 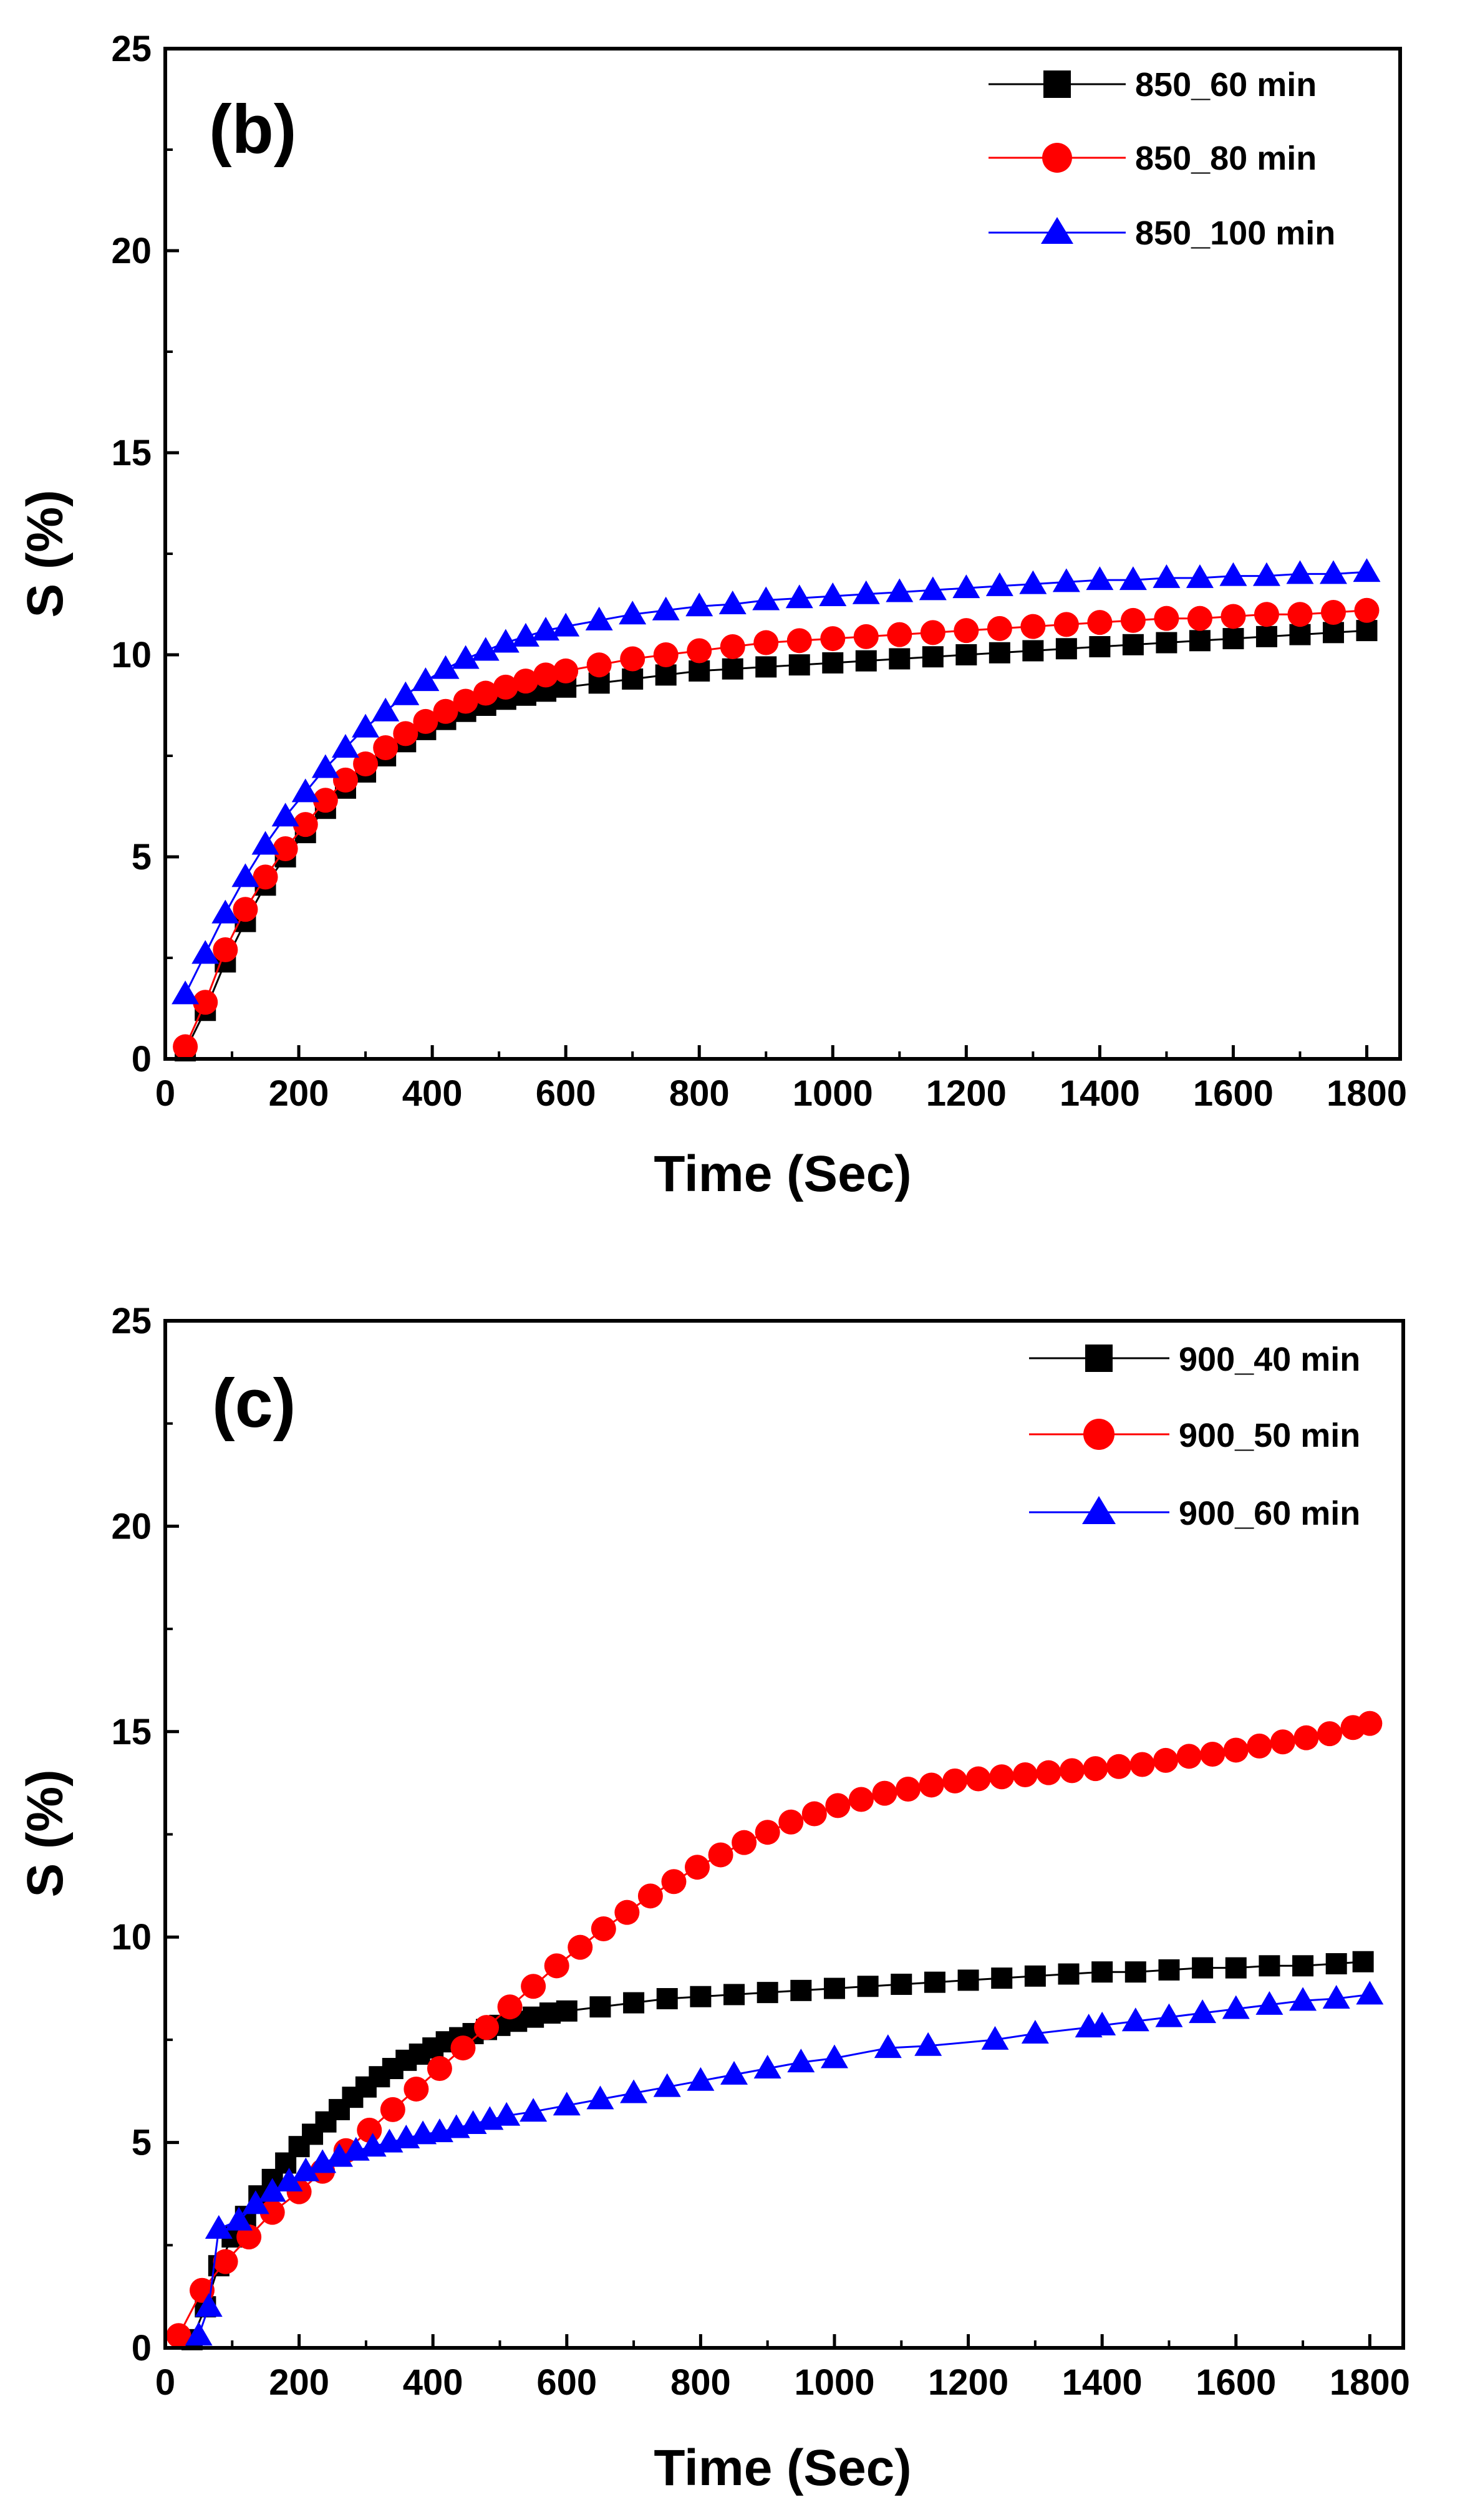 What do you see at coordinates (776, 781) in the screenshot?
I see `panel-b-series-850-100-min` at bounding box center [776, 781].